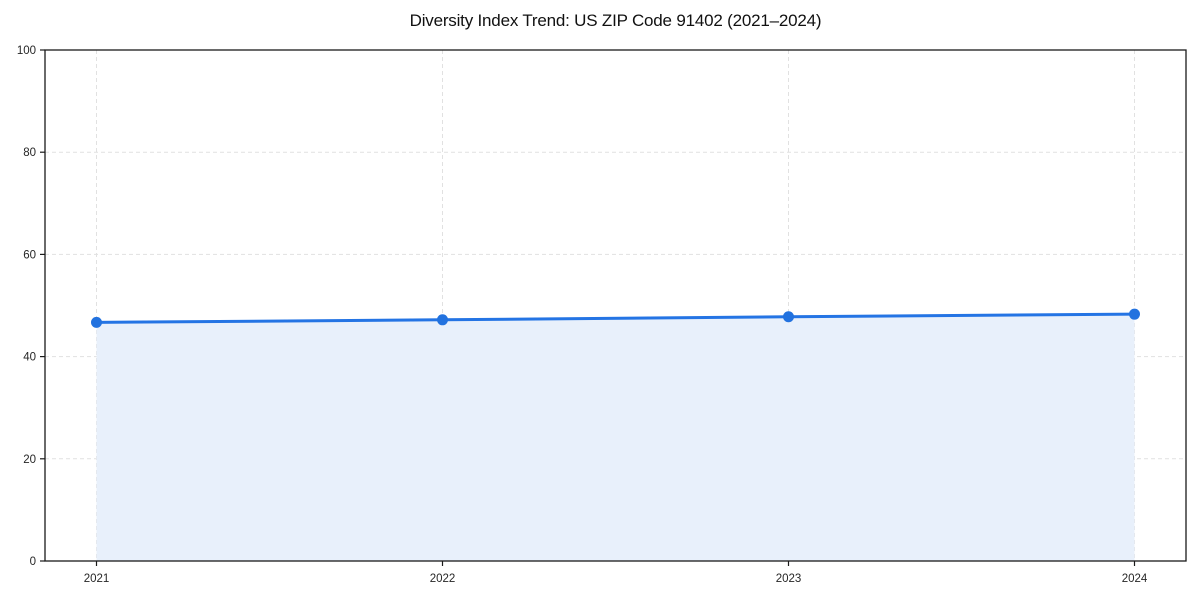 The image size is (1200, 600). What do you see at coordinates (789, 579) in the screenshot?
I see `x-tick-label: 2023` at bounding box center [789, 579].